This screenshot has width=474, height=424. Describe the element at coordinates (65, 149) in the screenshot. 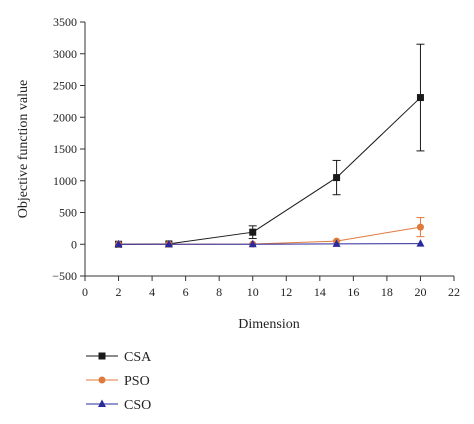

I see `y-tick-label: 1500` at that location.